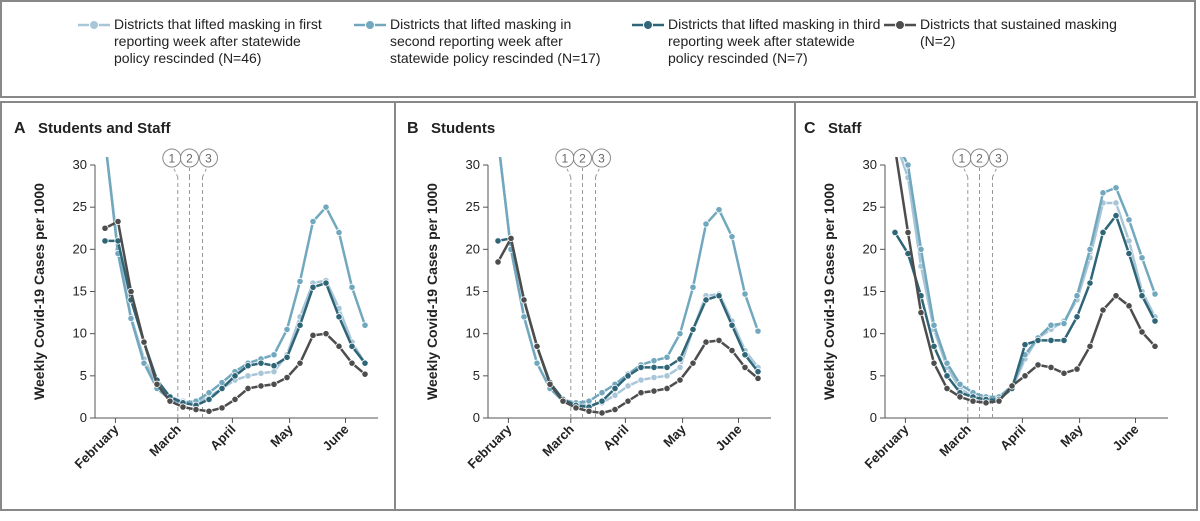 This screenshot has width=1200, height=521. What do you see at coordinates (873, 417) in the screenshot?
I see `y-tick-label: 0` at bounding box center [873, 417].